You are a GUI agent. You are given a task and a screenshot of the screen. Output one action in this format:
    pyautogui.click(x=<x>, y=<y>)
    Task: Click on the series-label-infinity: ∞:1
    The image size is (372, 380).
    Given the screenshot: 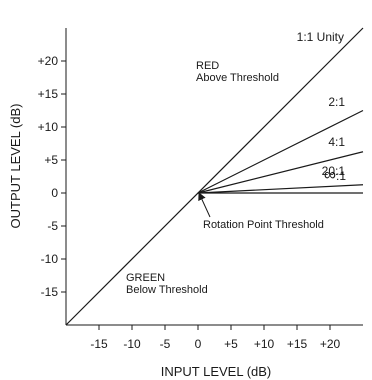 What is the action you would take?
    pyautogui.click(x=335, y=174)
    